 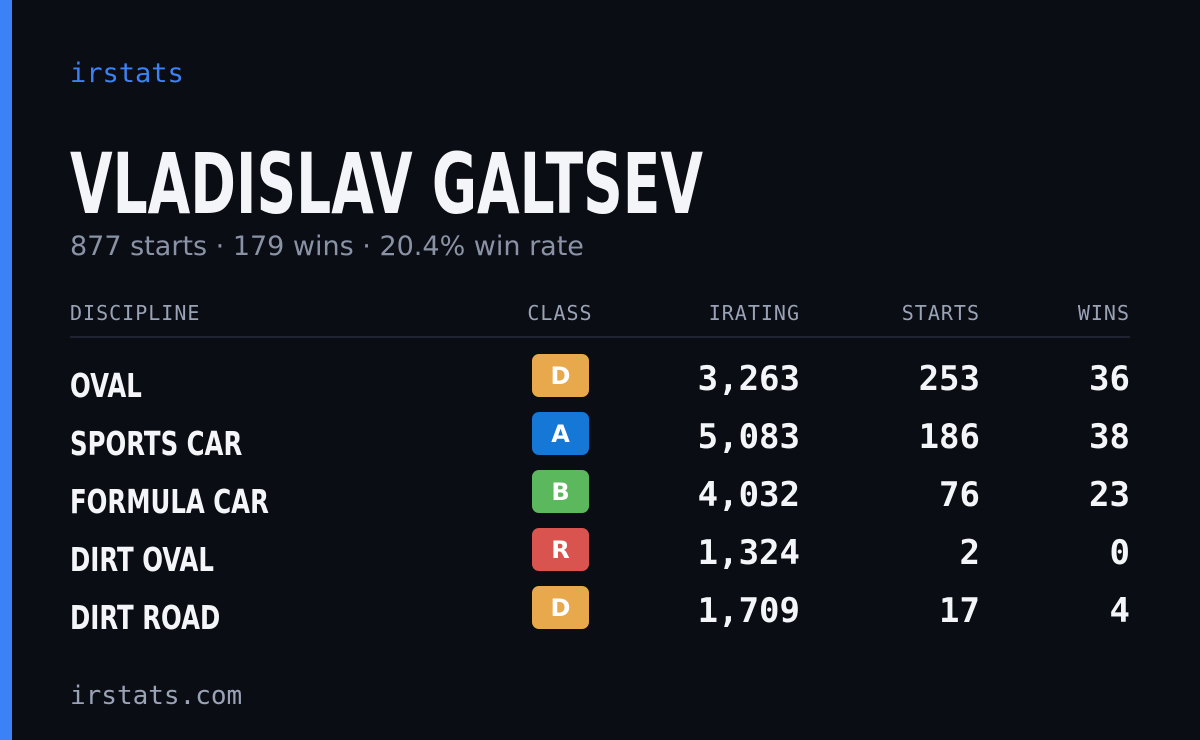 I want to click on cell-wins: 36, so click(x=1109, y=379).